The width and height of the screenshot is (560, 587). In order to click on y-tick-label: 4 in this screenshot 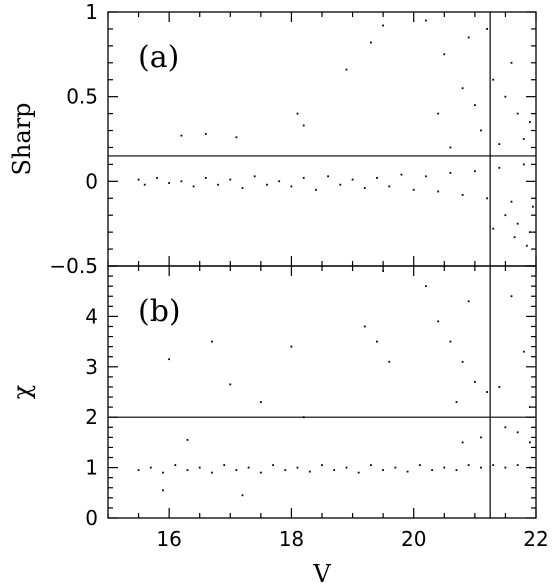, I will do `click(91, 316)`.